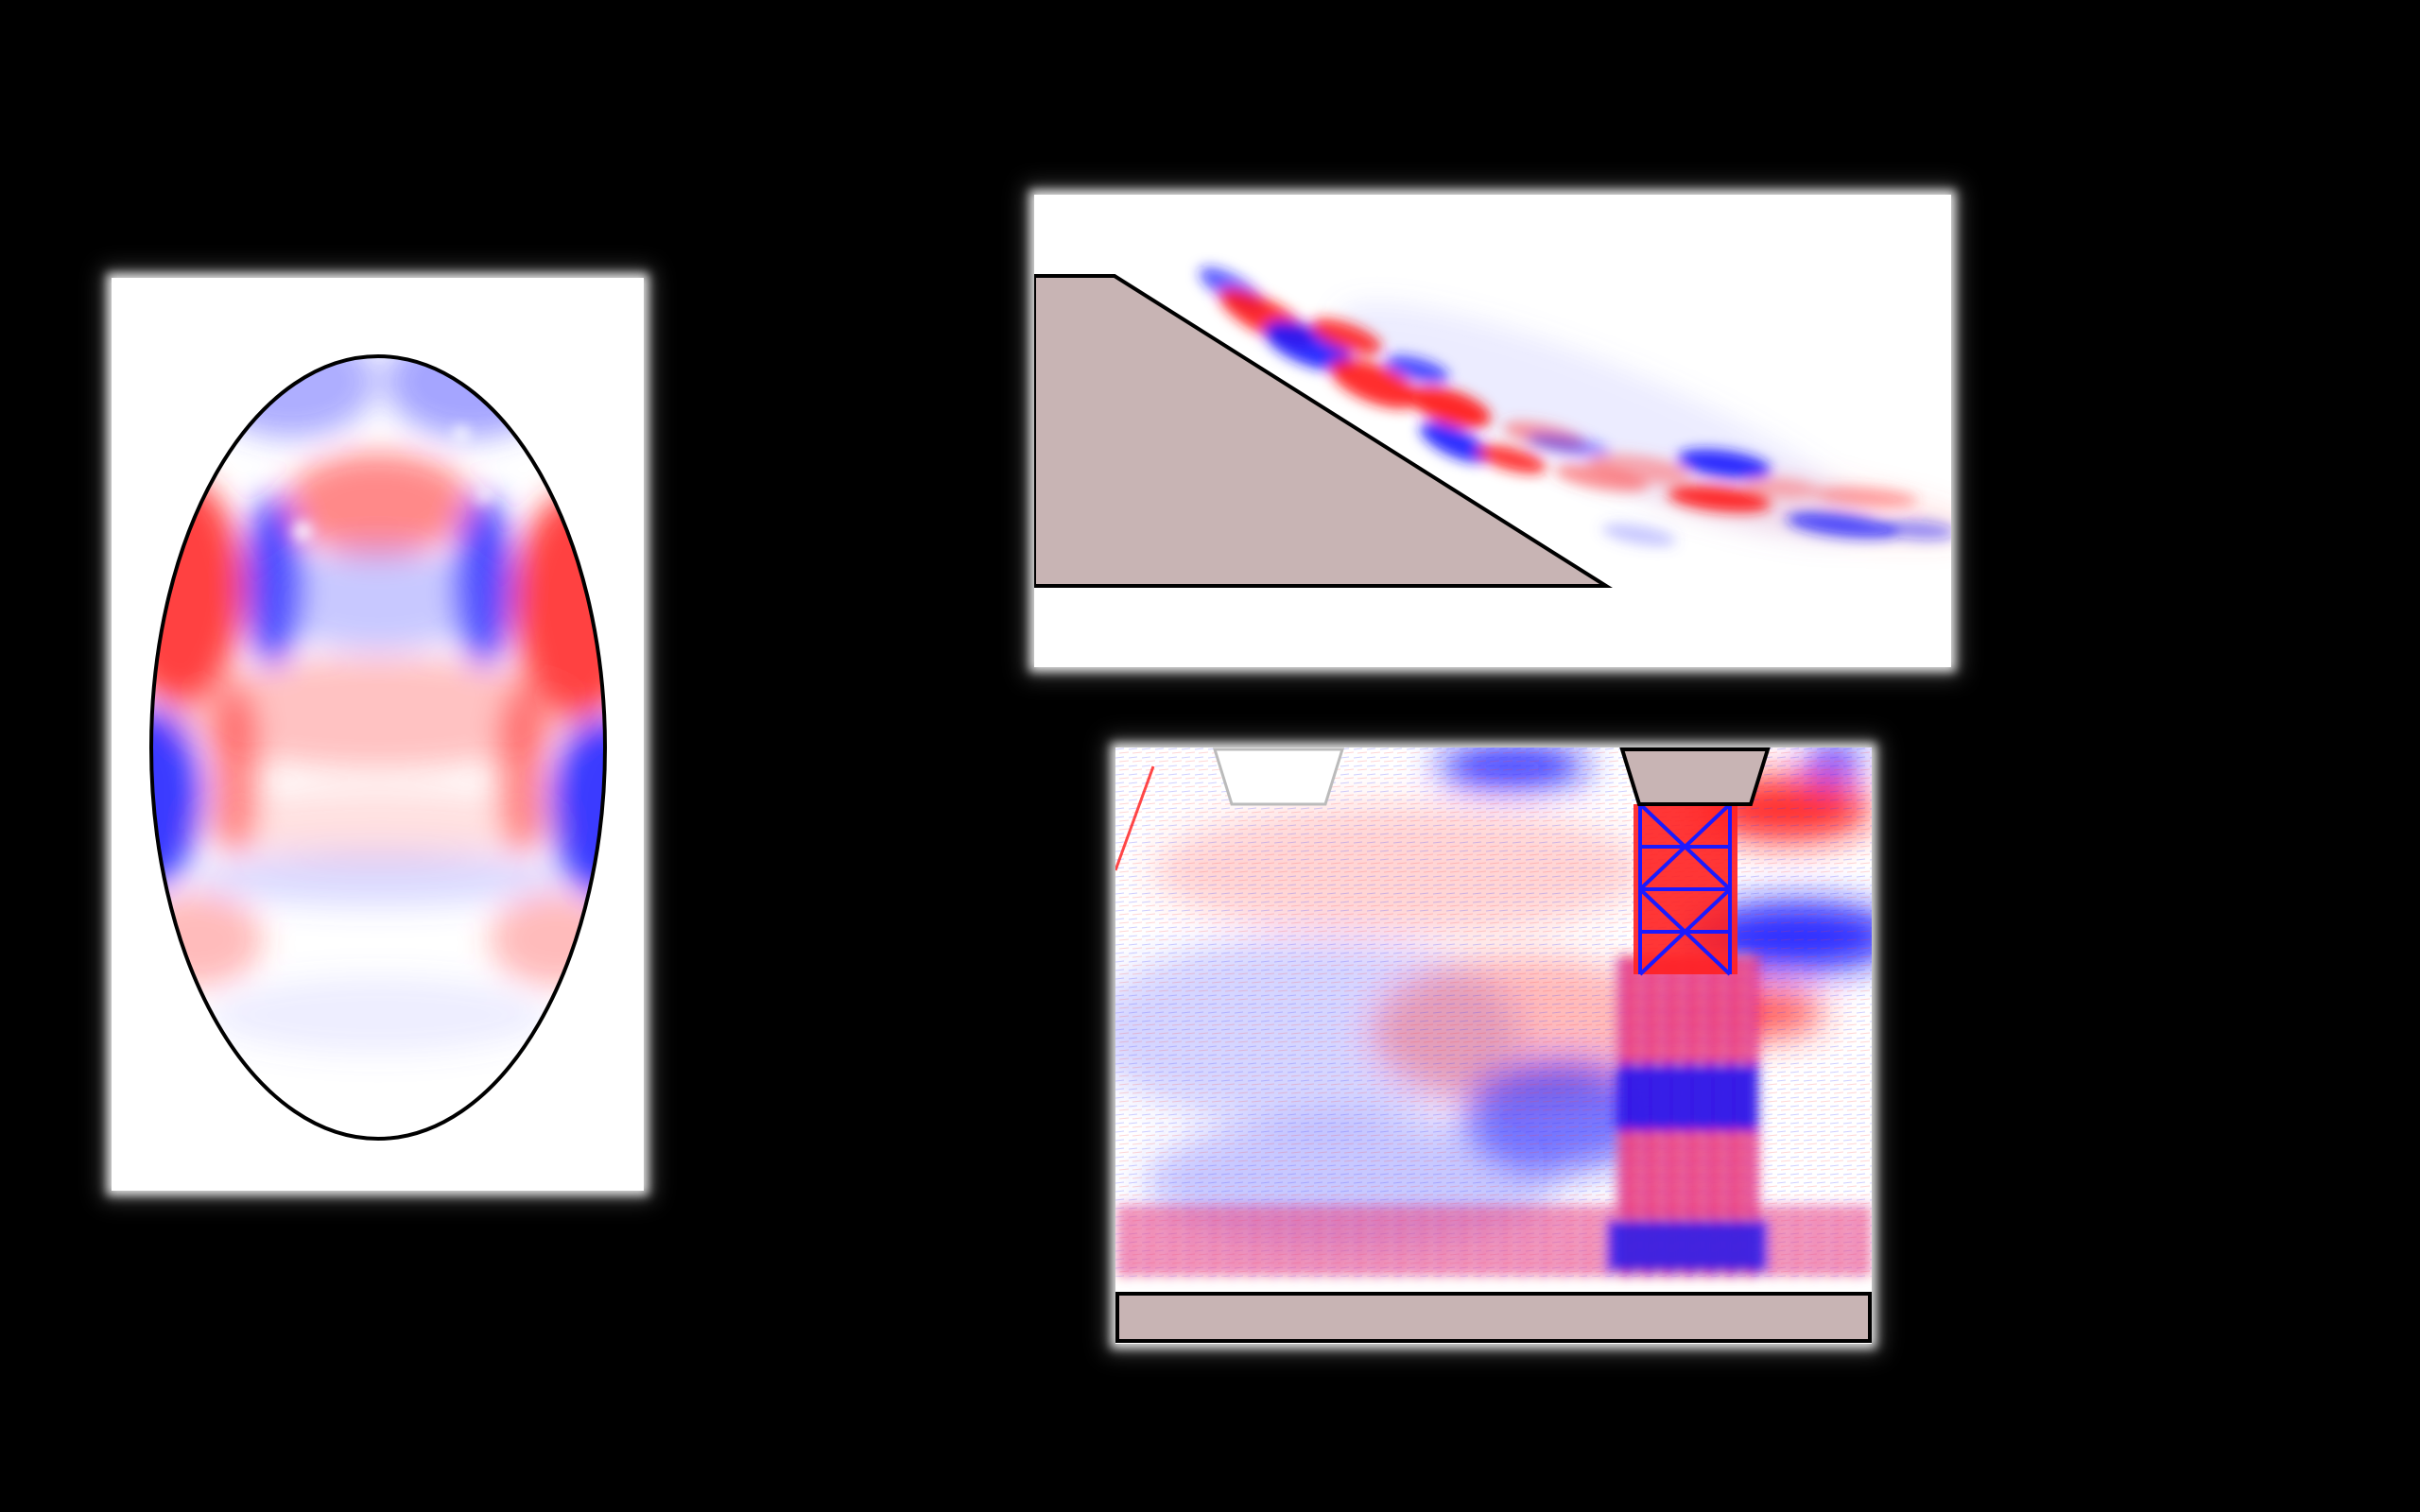  I want to click on tower-field-plot, so click(1494, 1045).